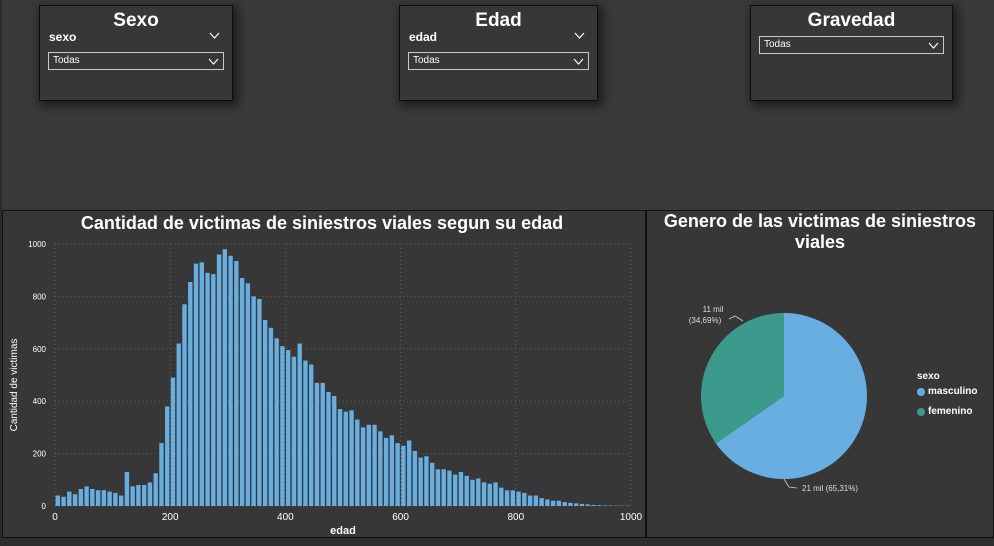 This screenshot has width=994, height=546. What do you see at coordinates (791, 396) in the screenshot?
I see `pie-slice-masculino` at bounding box center [791, 396].